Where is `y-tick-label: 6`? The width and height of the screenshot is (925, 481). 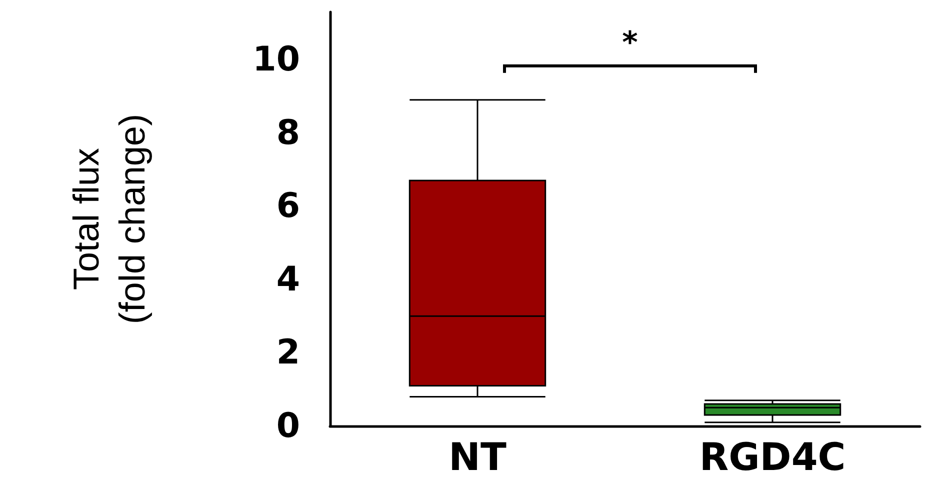 y-tick-label: 6 is located at coordinates (288, 206).